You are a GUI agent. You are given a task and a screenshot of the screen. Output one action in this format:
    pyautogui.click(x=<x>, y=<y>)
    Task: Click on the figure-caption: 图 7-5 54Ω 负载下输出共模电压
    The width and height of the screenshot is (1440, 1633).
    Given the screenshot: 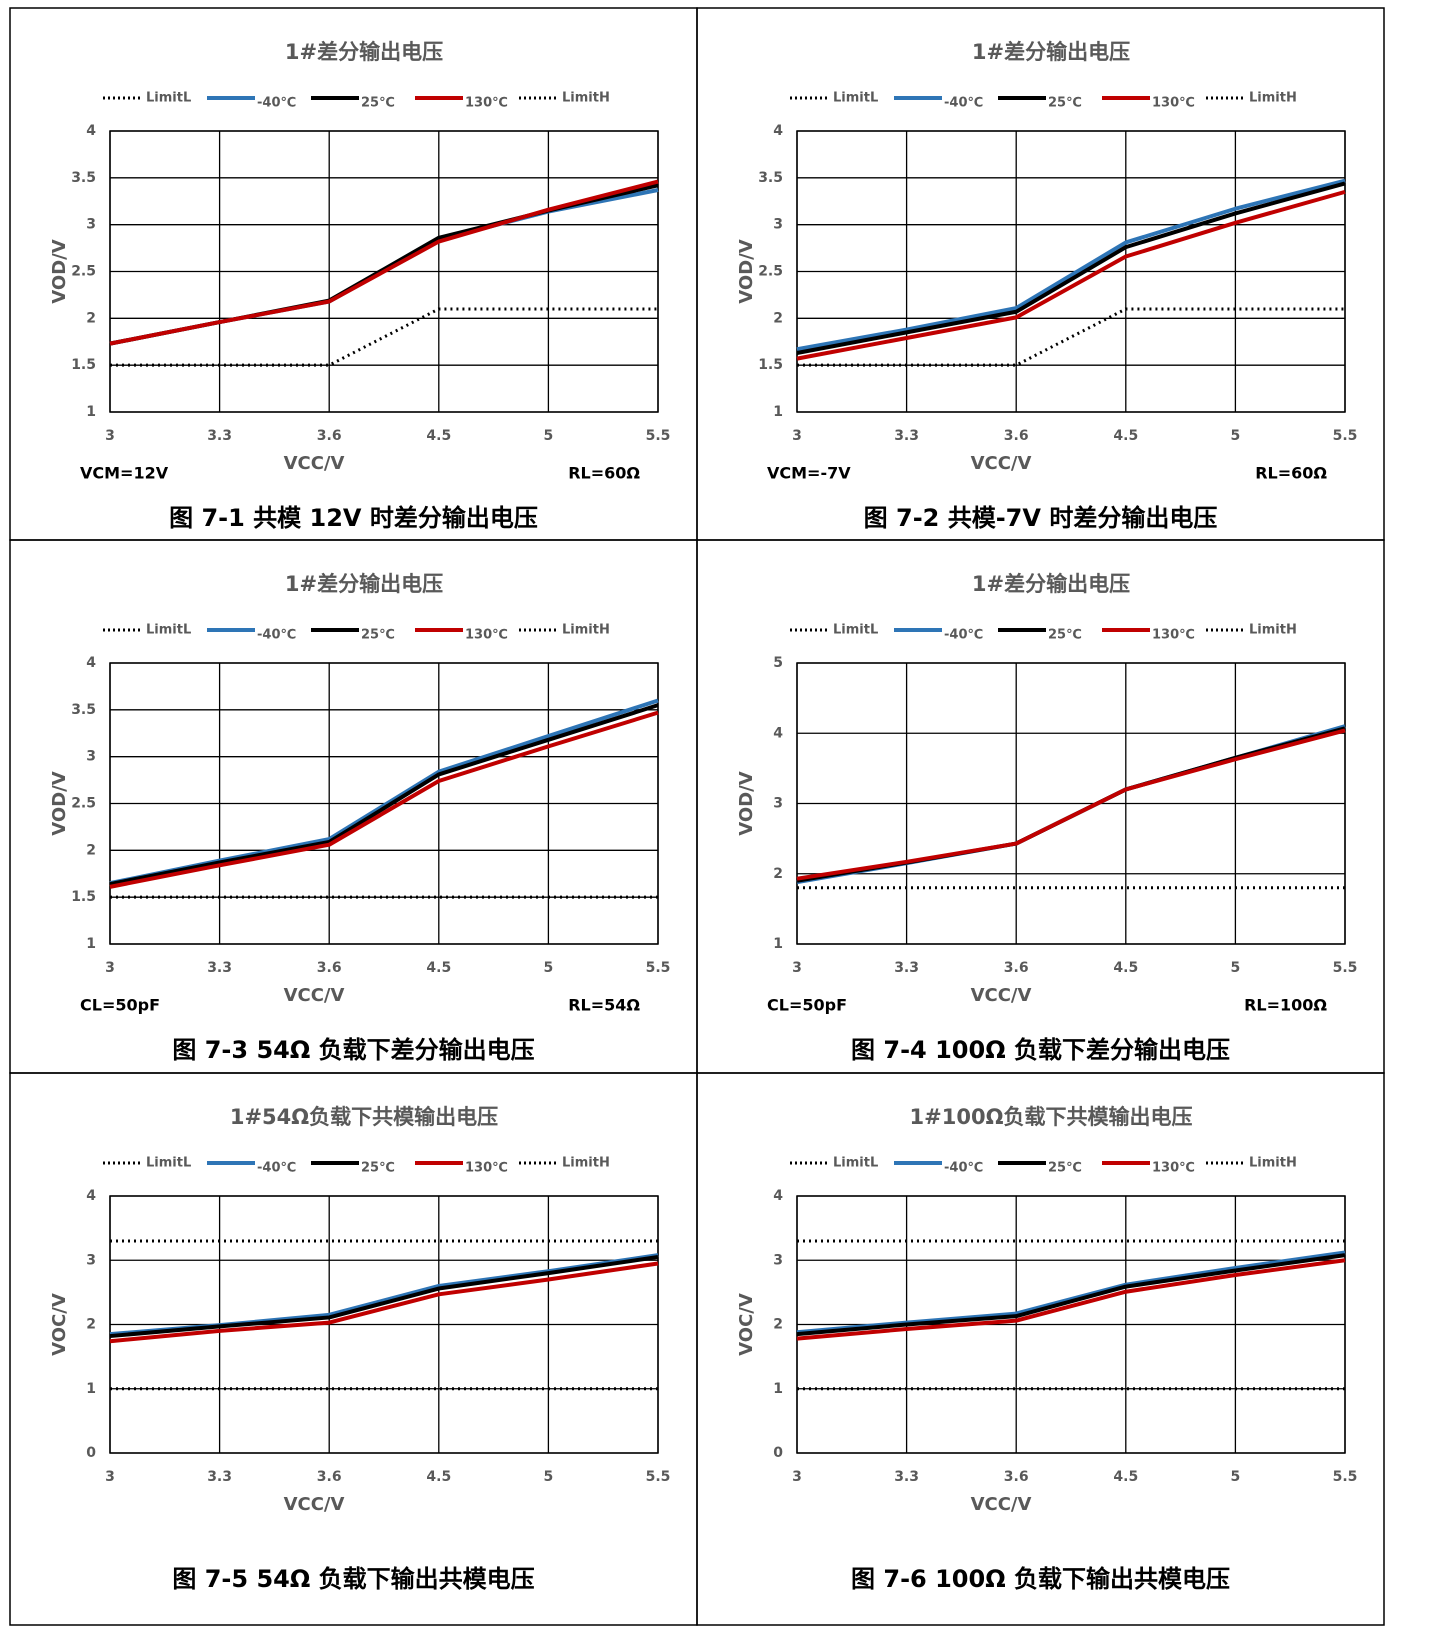 What is the action you would take?
    pyautogui.click(x=353, y=1579)
    